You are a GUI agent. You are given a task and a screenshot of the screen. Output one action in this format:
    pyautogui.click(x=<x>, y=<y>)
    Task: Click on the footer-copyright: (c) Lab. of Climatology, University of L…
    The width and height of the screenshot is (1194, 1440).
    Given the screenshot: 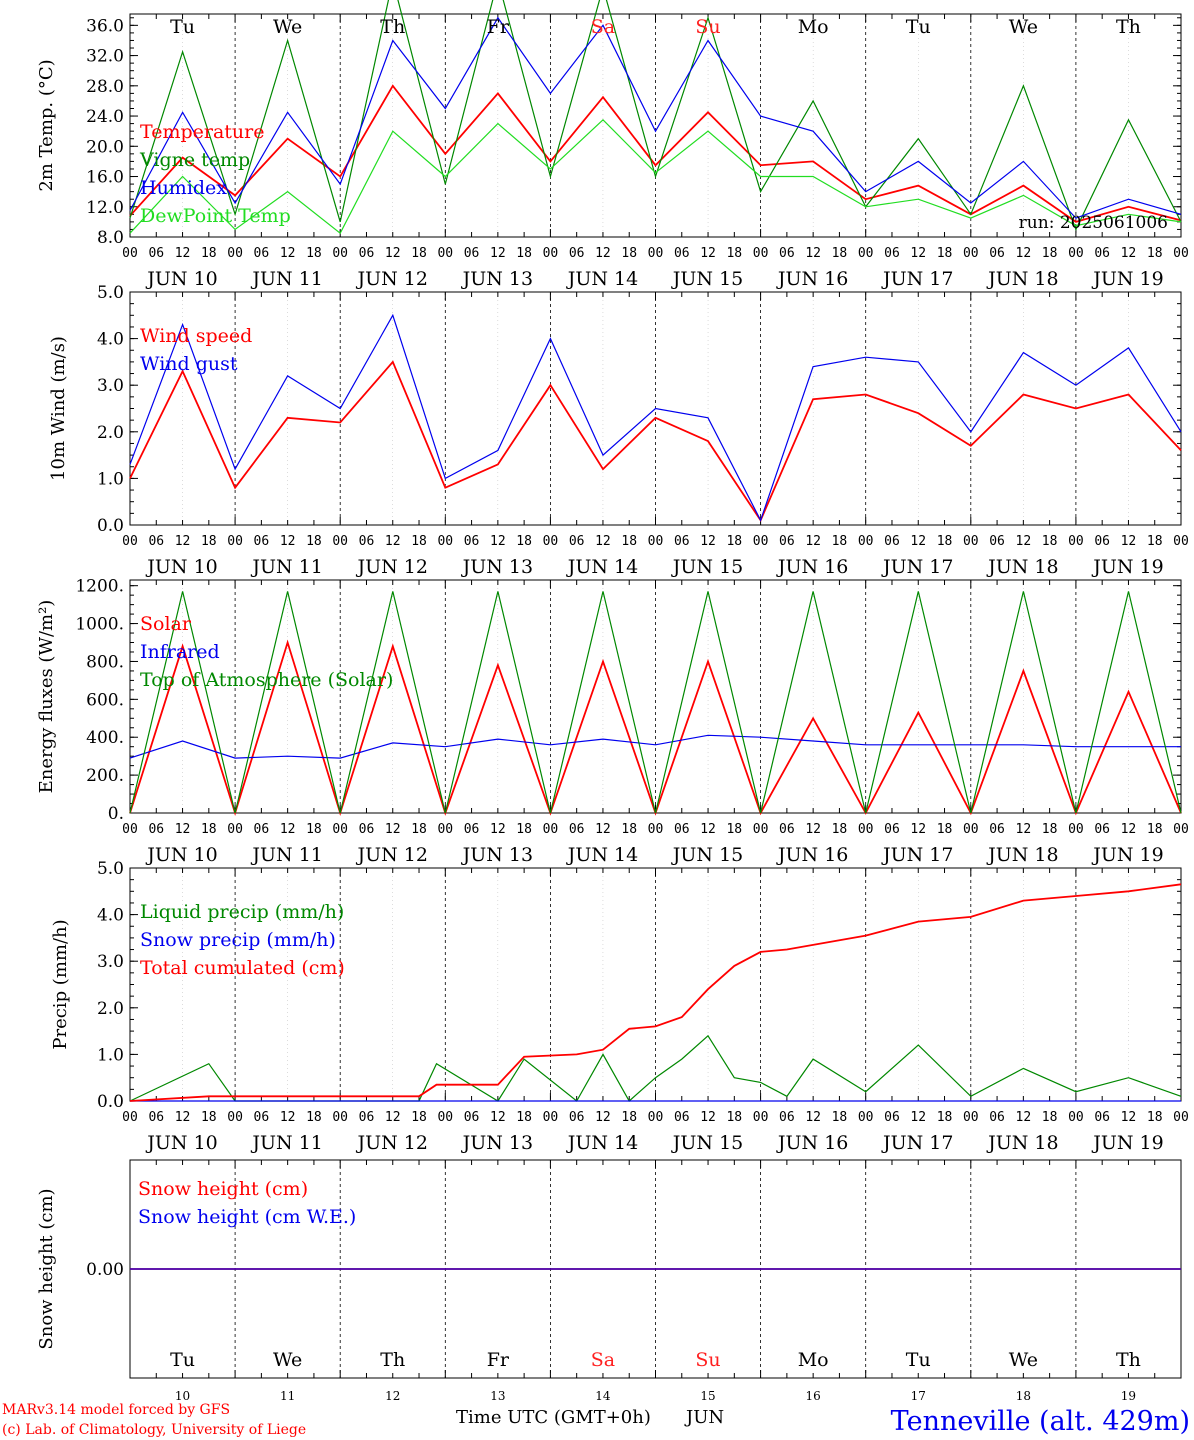 What is the action you would take?
    pyautogui.click(x=154, y=1430)
    